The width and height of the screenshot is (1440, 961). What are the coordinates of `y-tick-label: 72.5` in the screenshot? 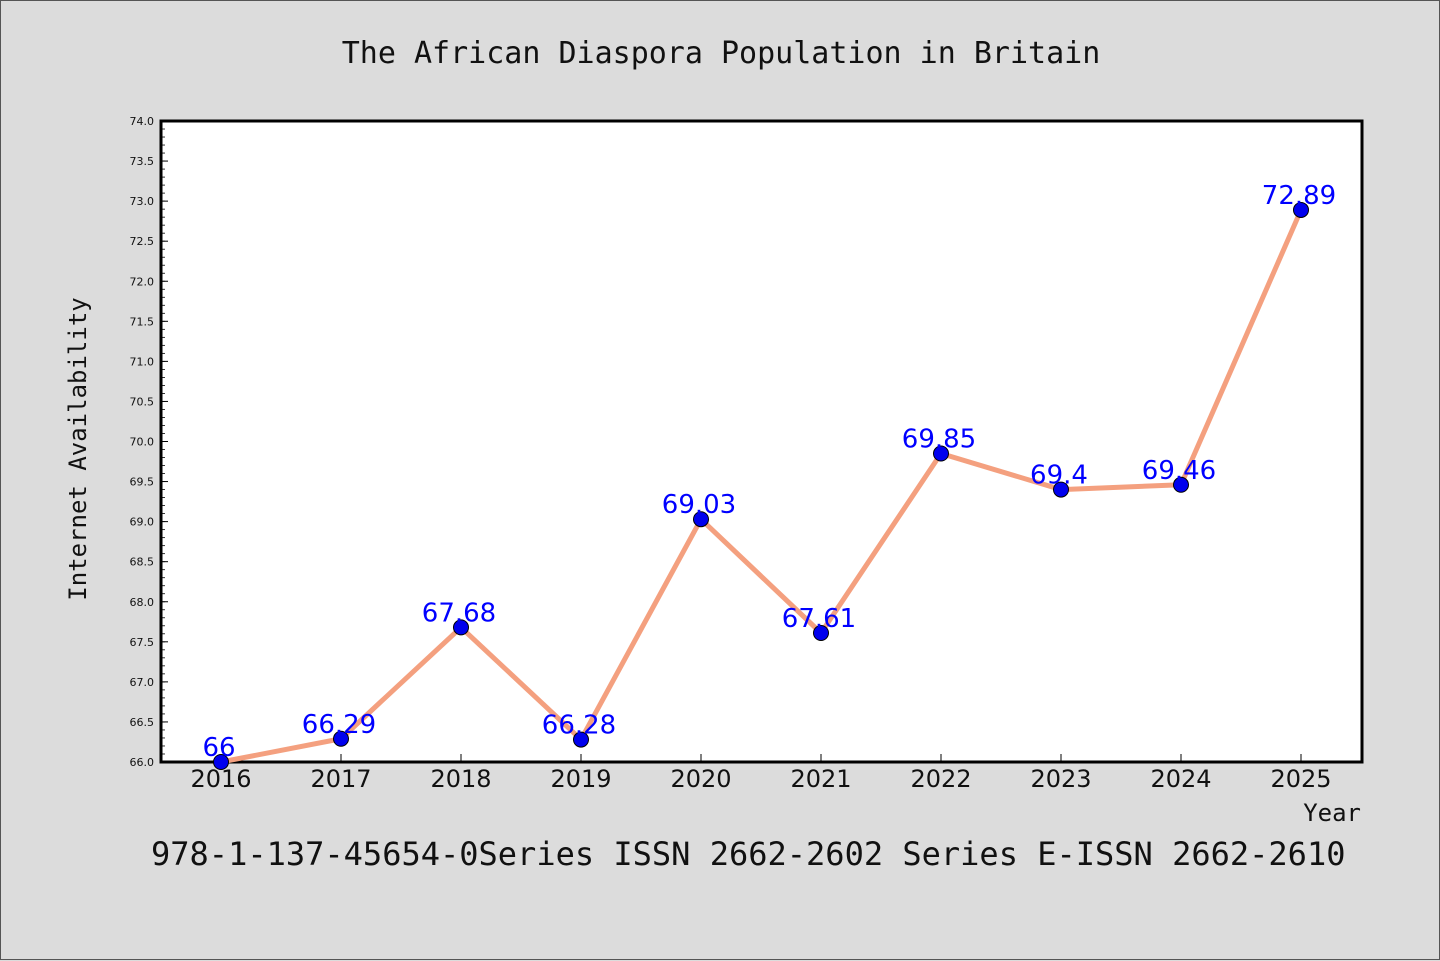 It's located at (142, 241).